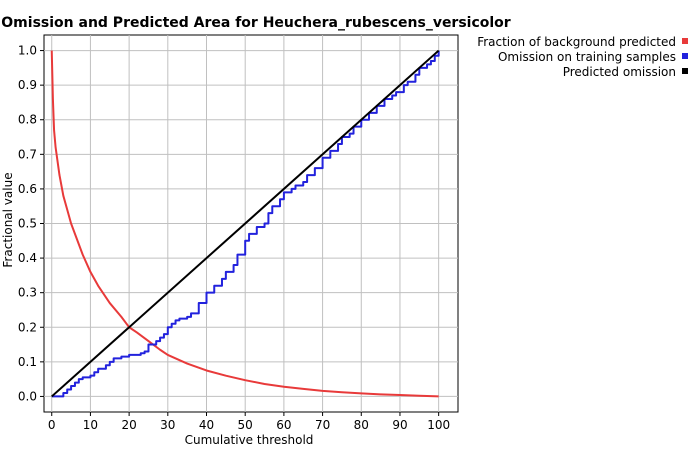 This screenshot has width=700, height=450. I want to click on x-tick-label: 50, so click(245, 425).